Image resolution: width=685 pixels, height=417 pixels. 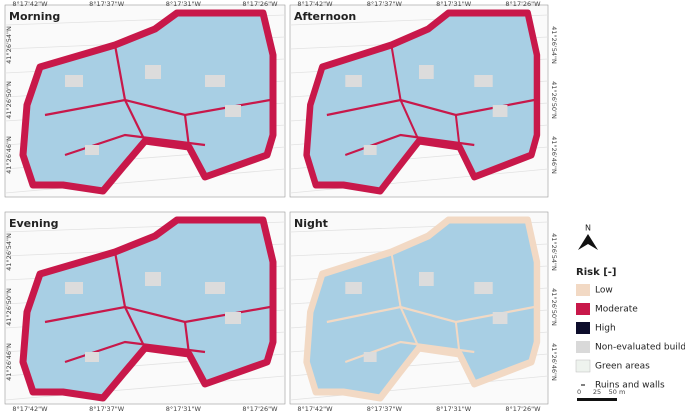 I want to click on panel-title: Night, so click(x=311, y=223).